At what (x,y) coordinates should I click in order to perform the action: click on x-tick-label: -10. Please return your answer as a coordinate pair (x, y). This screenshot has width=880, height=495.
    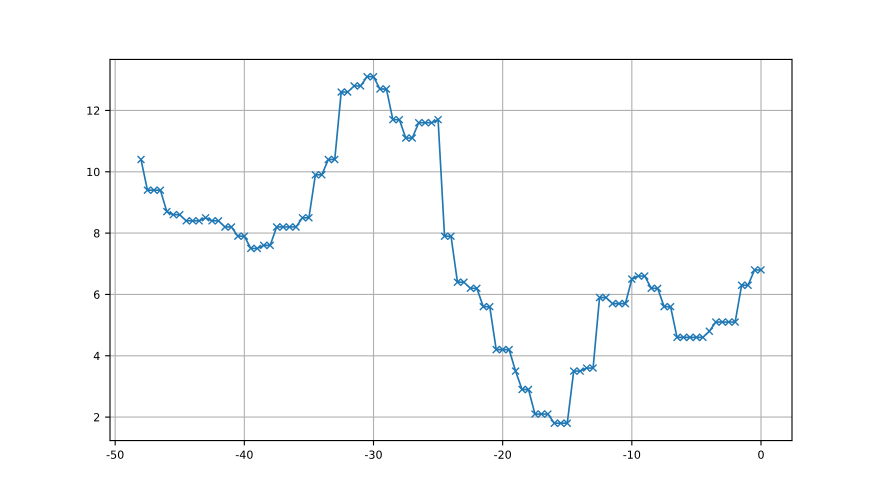
    Looking at the image, I should click on (631, 454).